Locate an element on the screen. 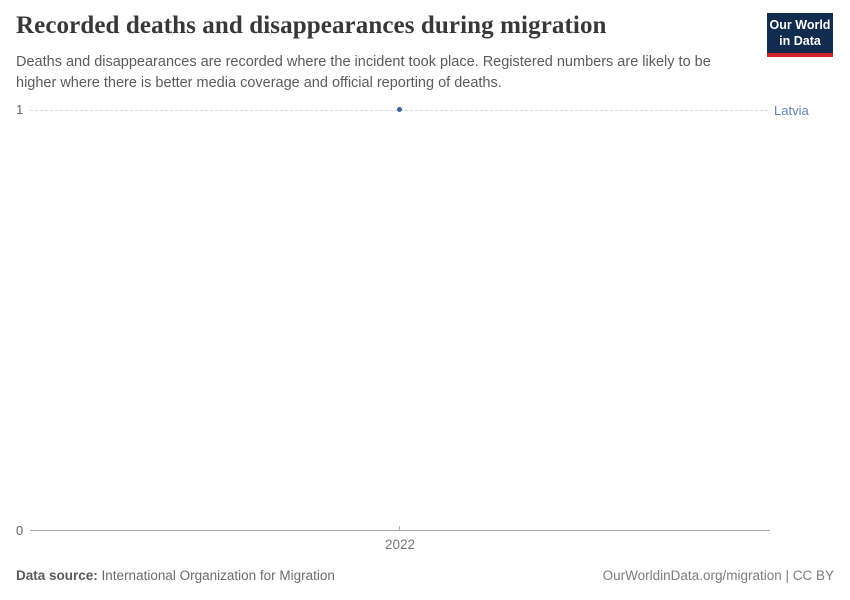 The height and width of the screenshot is (600, 850). data-source-label: Data source: is located at coordinates (57, 575).